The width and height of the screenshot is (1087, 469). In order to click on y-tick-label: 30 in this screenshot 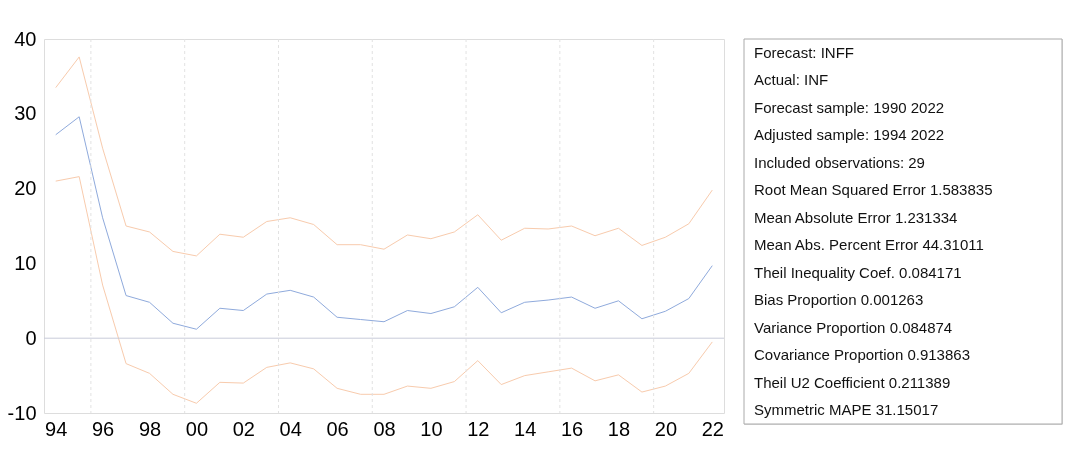, I will do `click(25, 113)`.